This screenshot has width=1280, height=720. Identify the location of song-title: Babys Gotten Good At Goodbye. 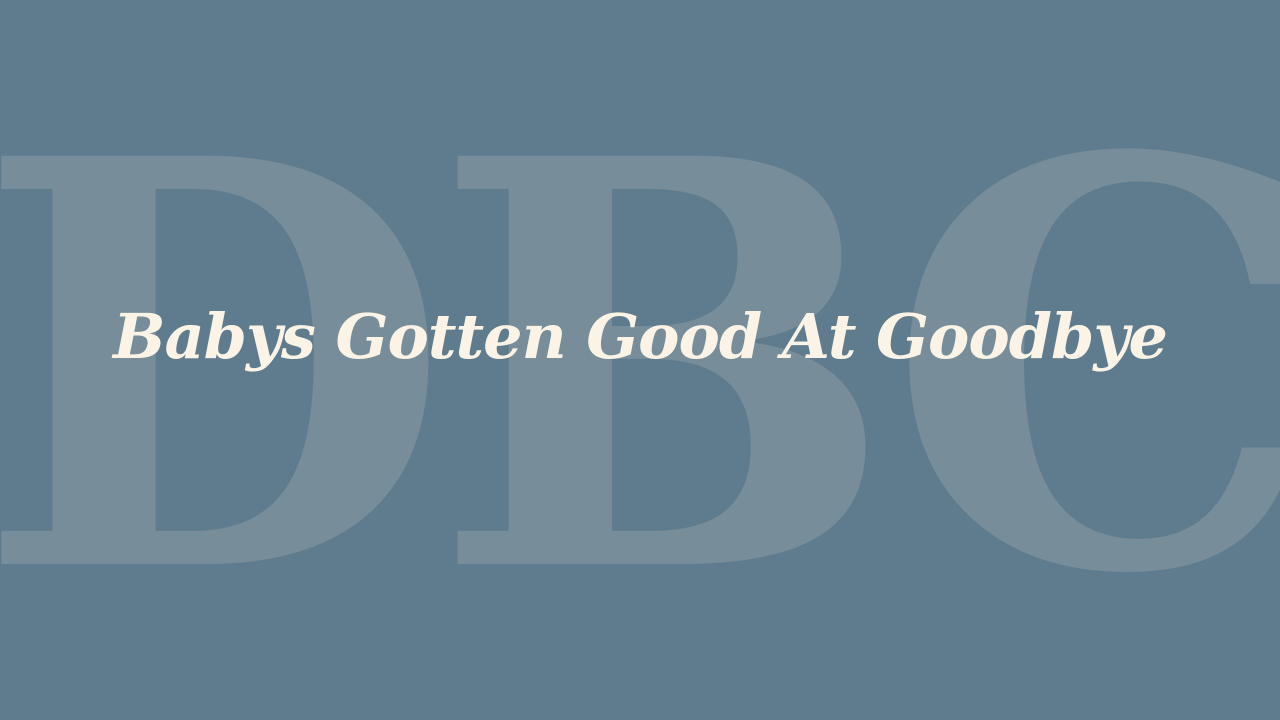
(640, 336).